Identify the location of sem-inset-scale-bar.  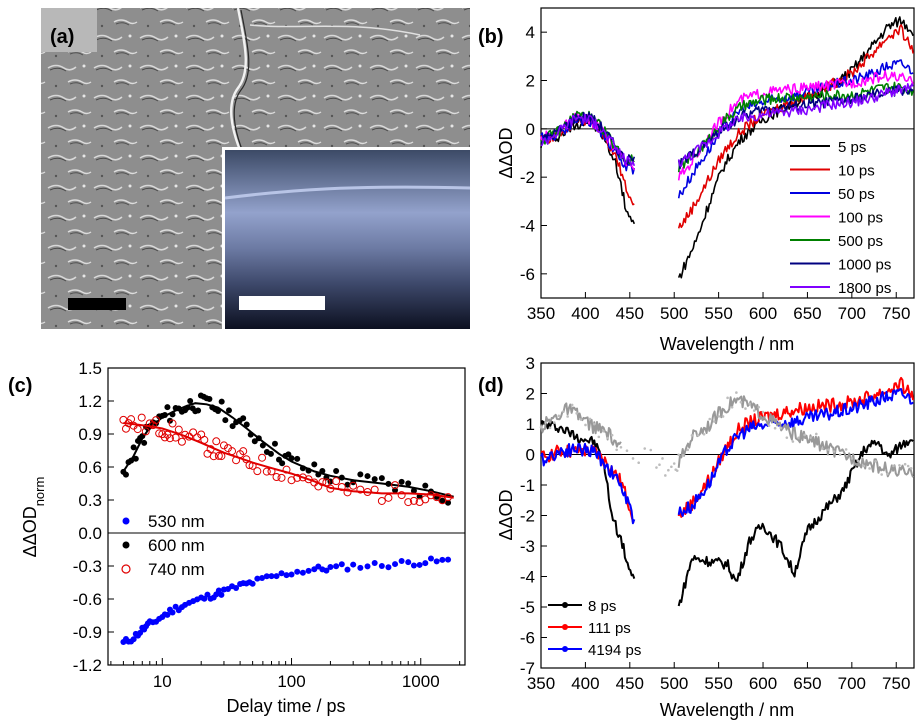
(282, 303).